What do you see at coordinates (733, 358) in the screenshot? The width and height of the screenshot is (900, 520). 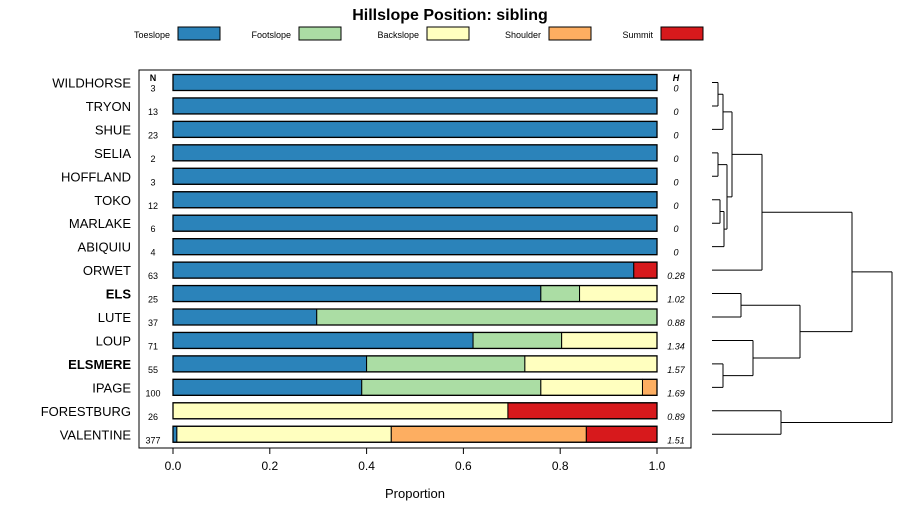 I see `dendrogram-branch-loup` at bounding box center [733, 358].